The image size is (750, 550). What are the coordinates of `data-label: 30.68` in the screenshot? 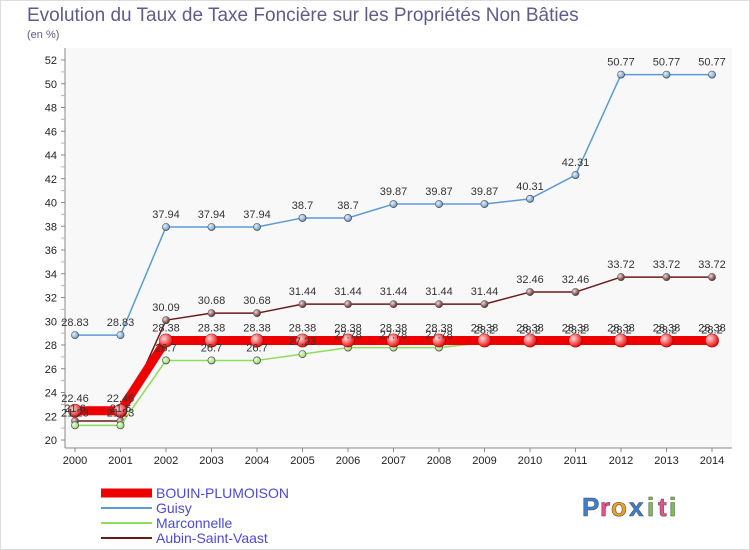 It's located at (257, 301).